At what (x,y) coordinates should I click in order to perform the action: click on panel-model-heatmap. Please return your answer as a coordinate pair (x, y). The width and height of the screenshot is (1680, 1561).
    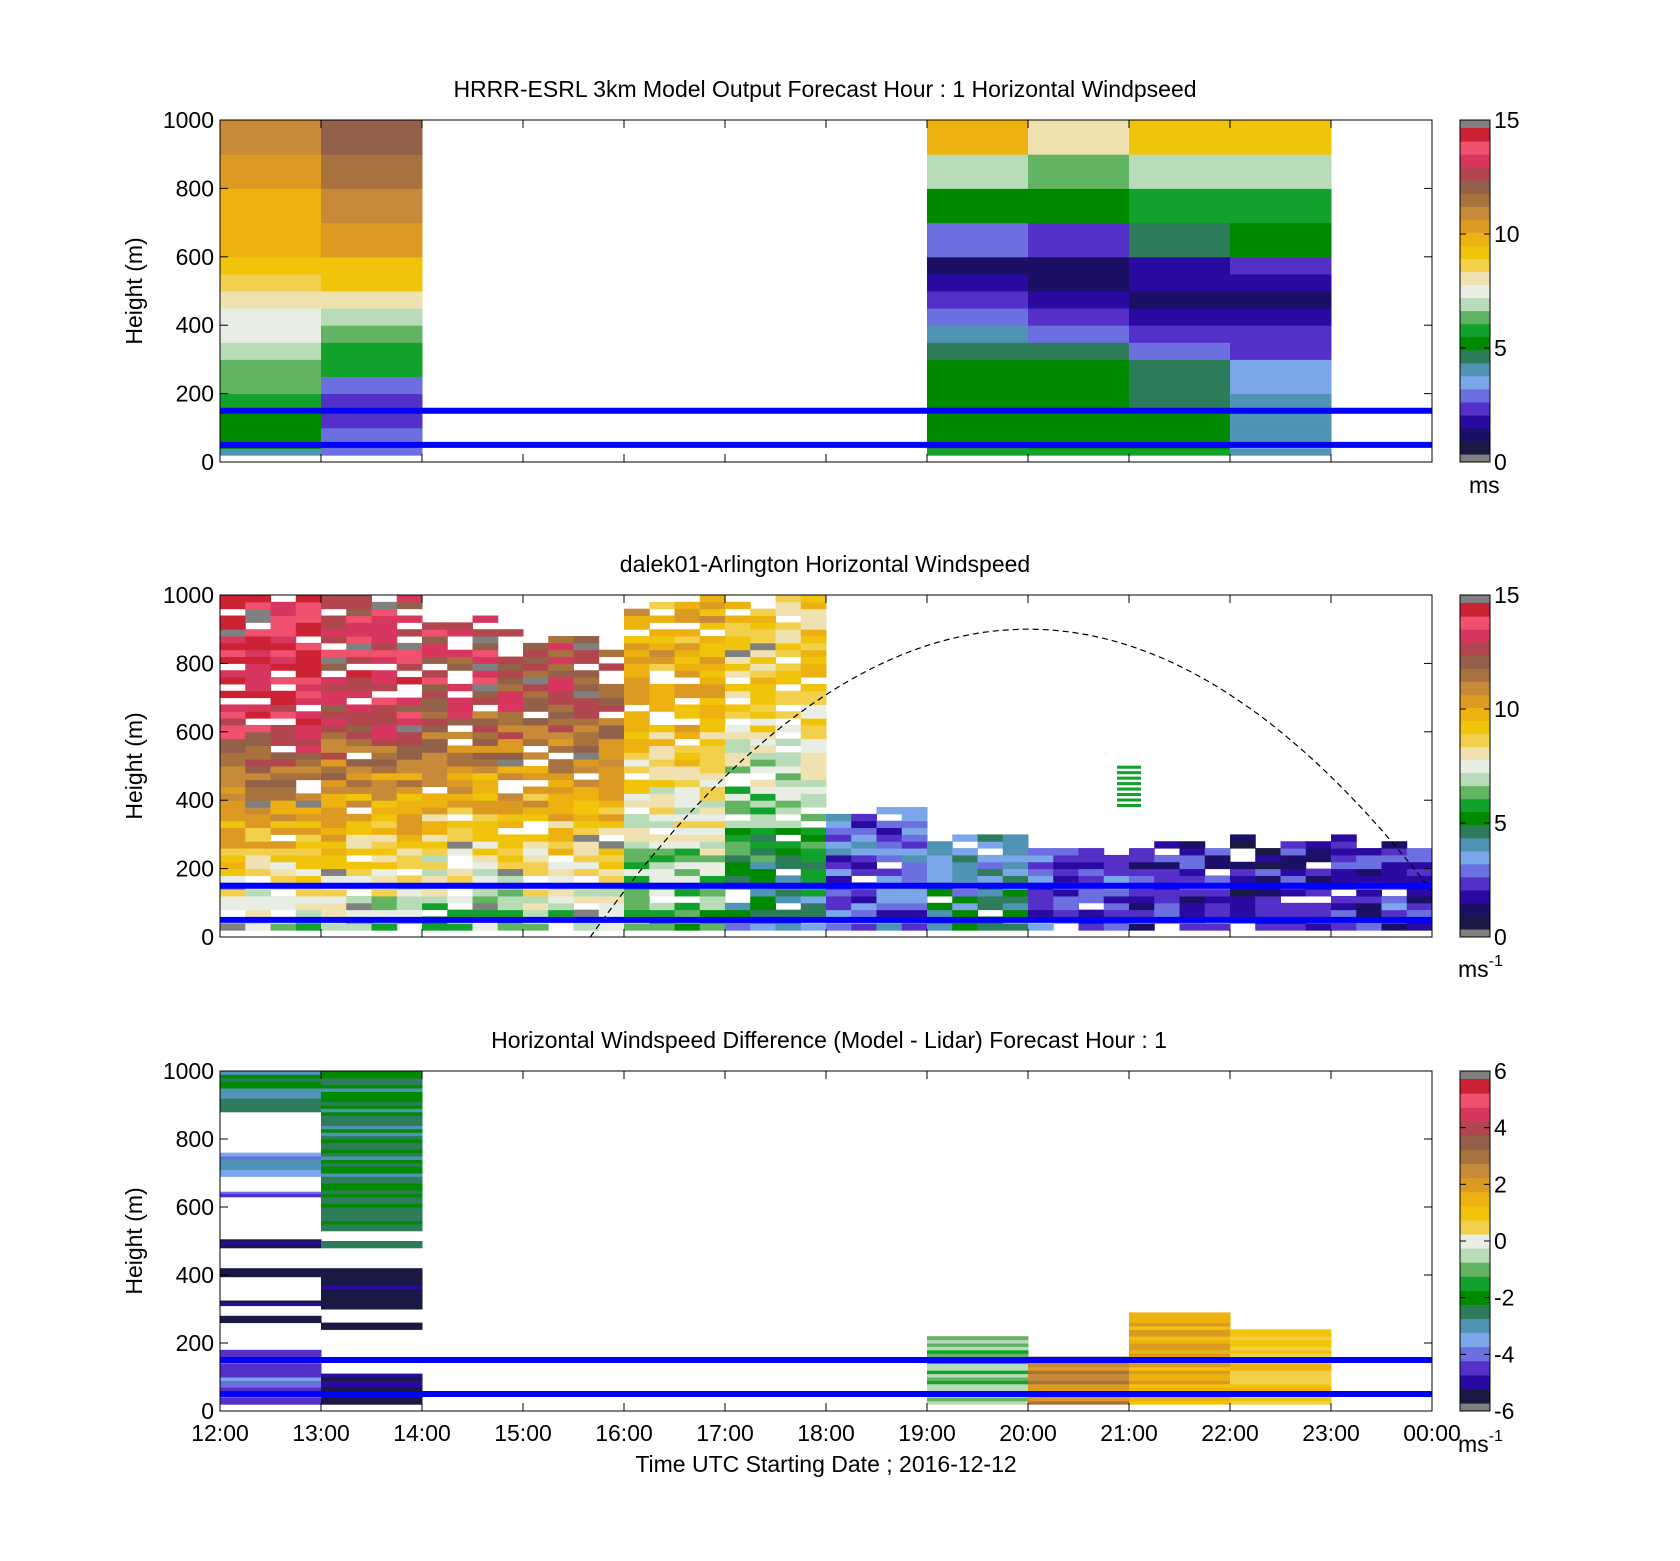
    Looking at the image, I should click on (776, 288).